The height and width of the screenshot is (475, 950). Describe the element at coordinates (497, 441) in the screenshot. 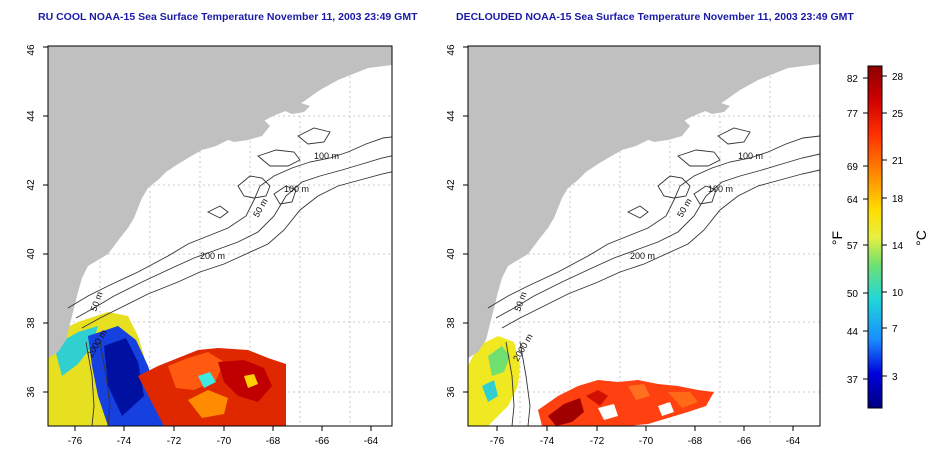

I see `right-x-tick-76: -76` at that location.